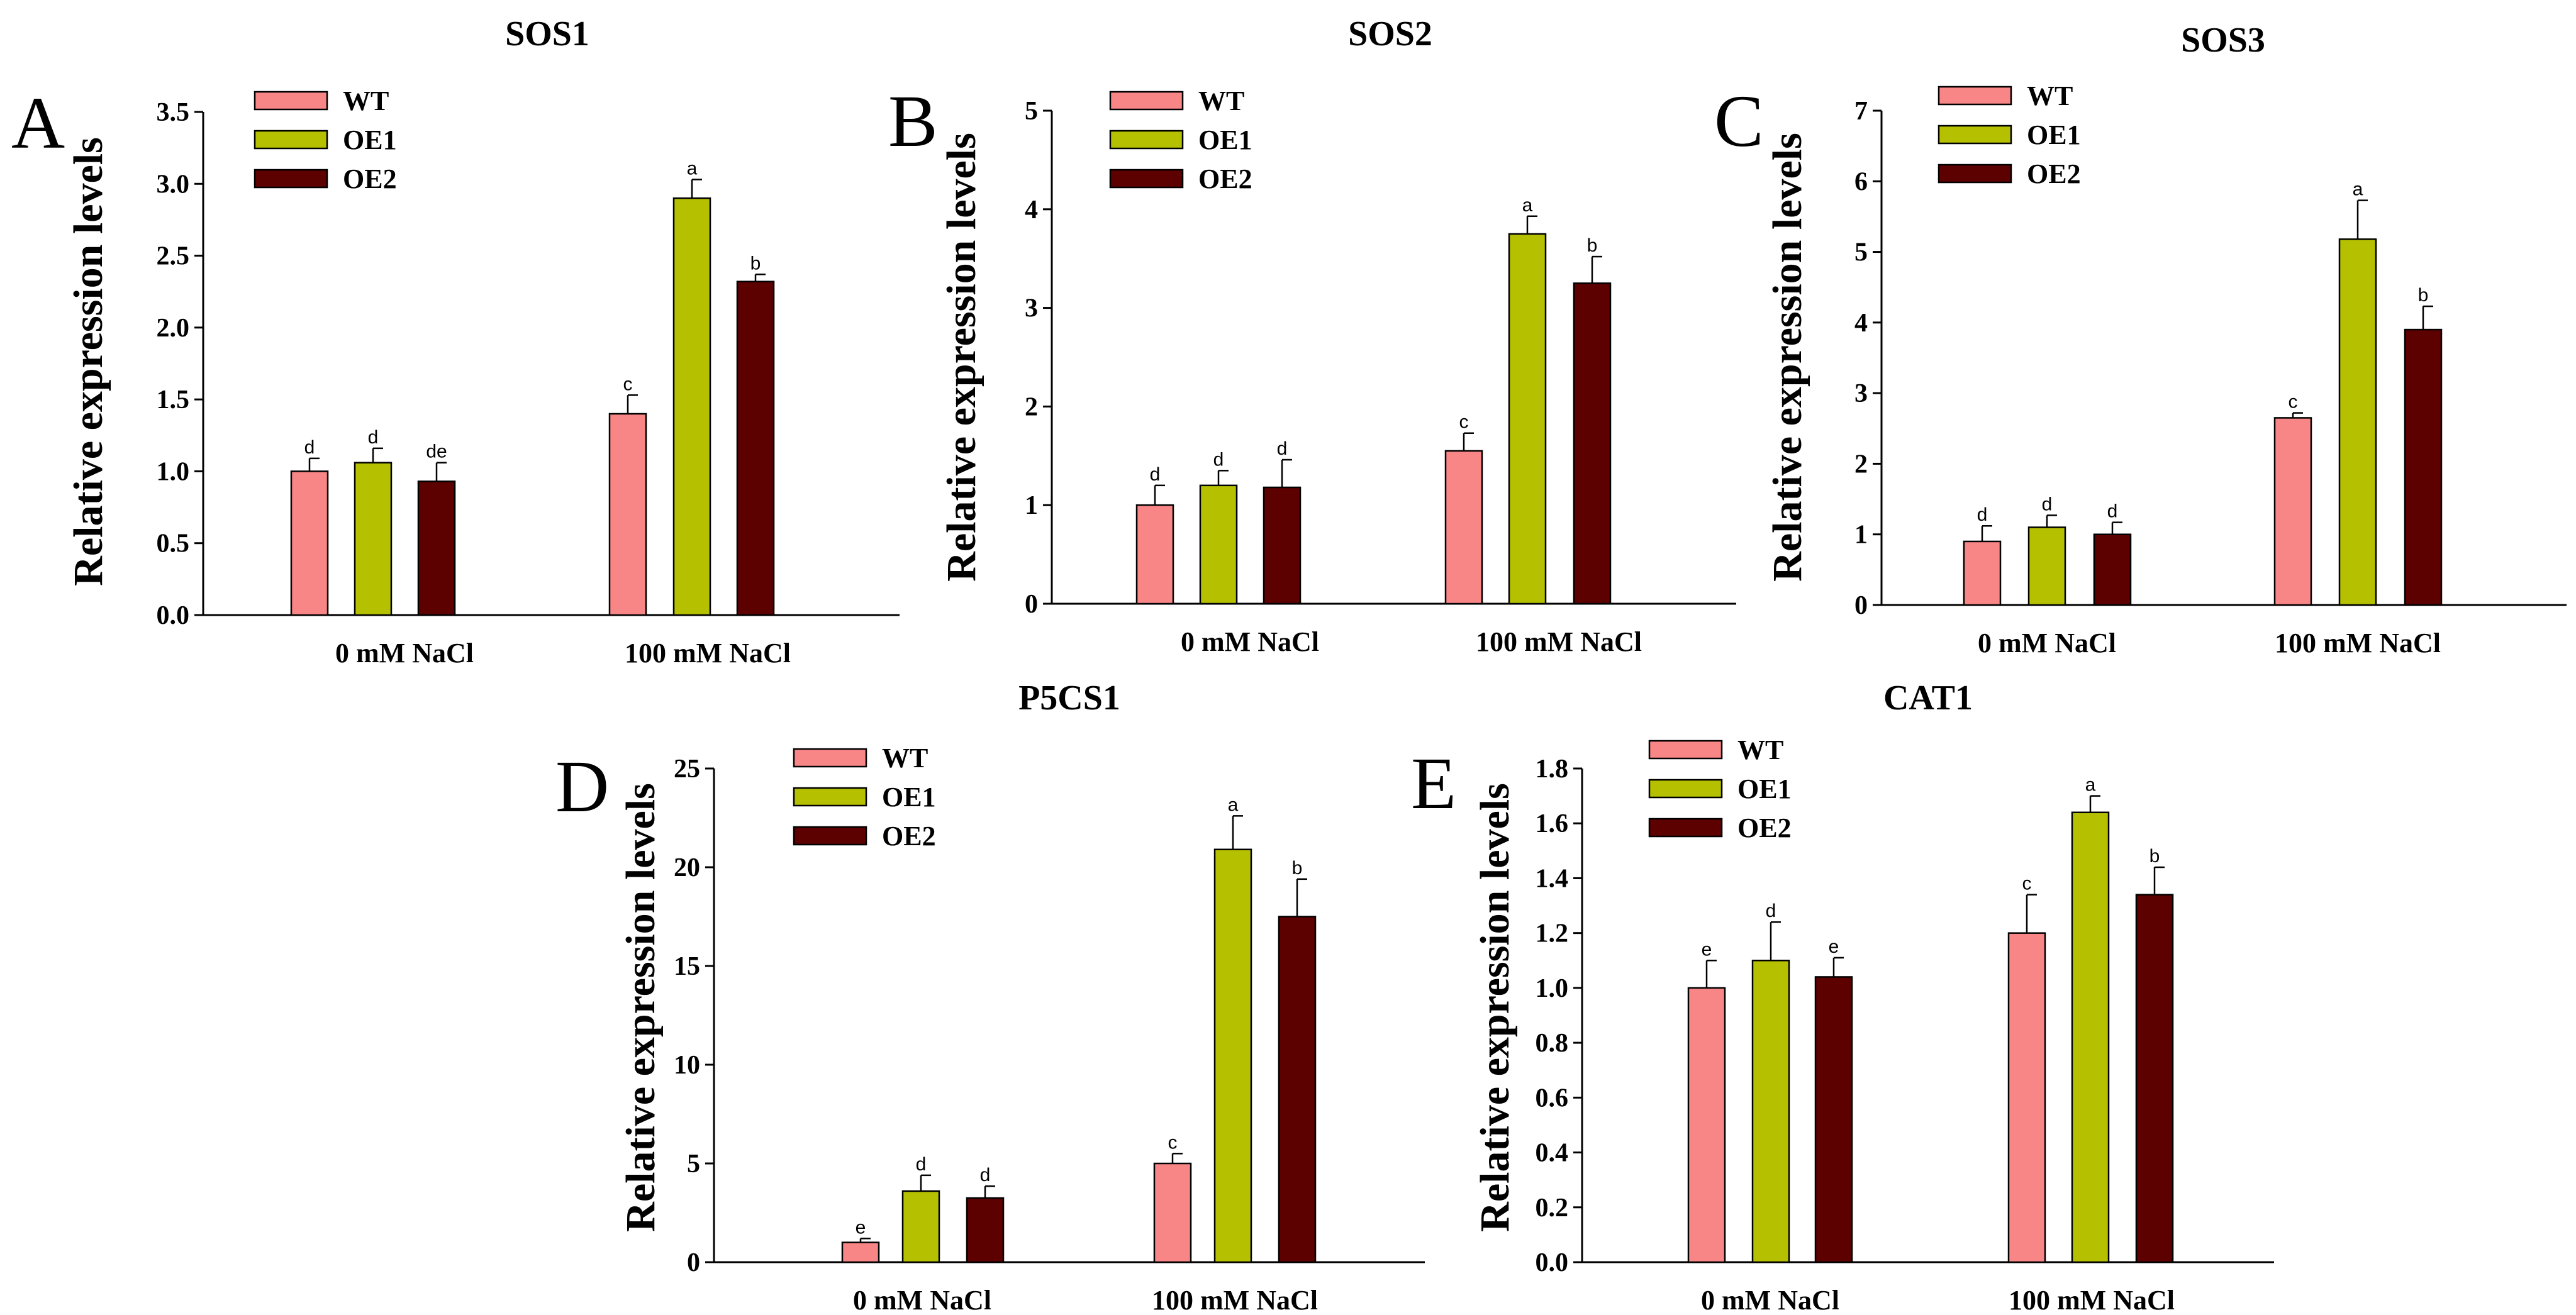 This screenshot has height=1315, width=2576. What do you see at coordinates (1552, 1043) in the screenshot?
I see `y-tick-label: 0.8` at bounding box center [1552, 1043].